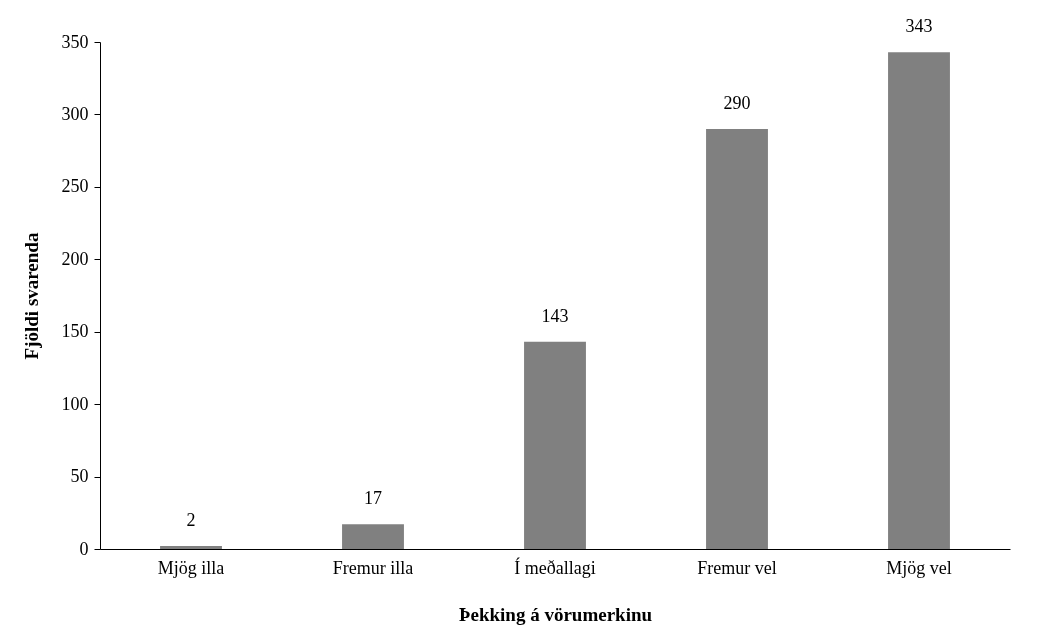  What do you see at coordinates (75, 186) in the screenshot?
I see `y-tick-label: 250` at bounding box center [75, 186].